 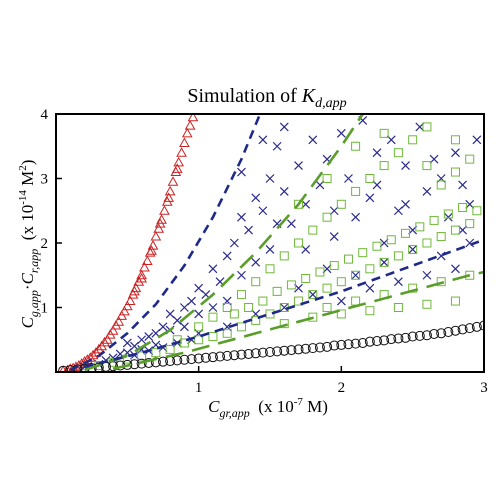 I want to click on y-tick-label: 2, so click(x=45, y=244).